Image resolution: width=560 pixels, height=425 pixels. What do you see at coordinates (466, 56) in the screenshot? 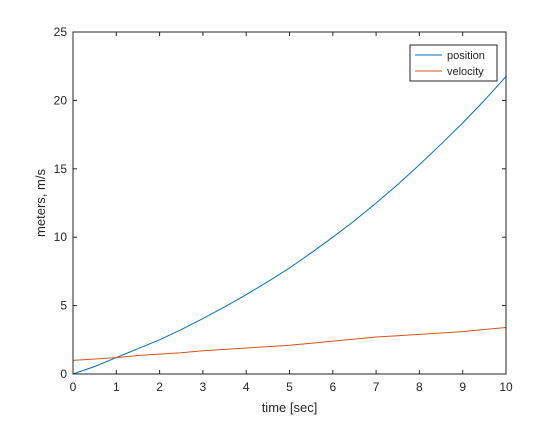
I see `legend-label-position: position` at bounding box center [466, 56].